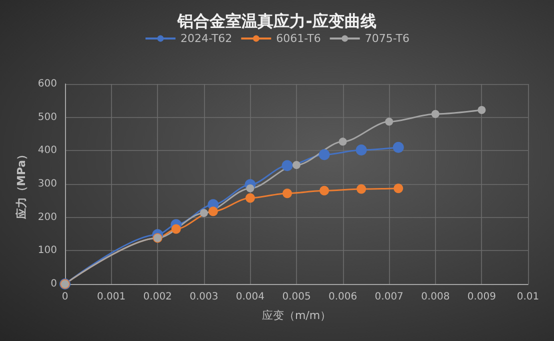  Describe the element at coordinates (47, 217) in the screenshot. I see `y-tick-label: 200` at that location.